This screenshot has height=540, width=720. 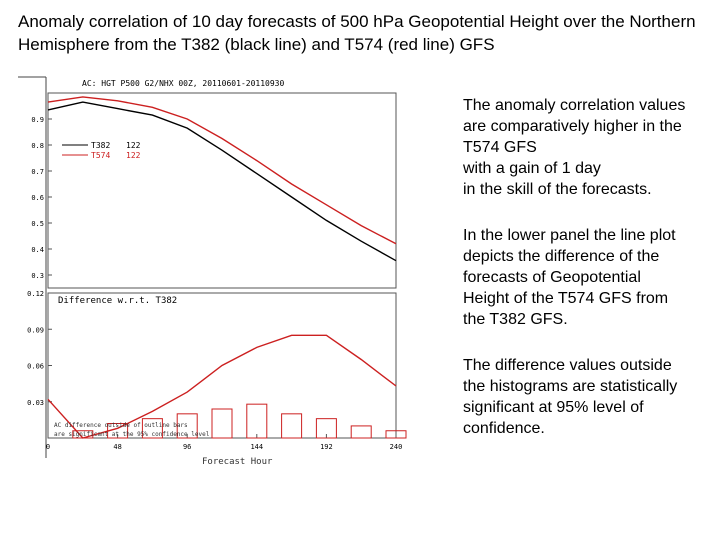 What do you see at coordinates (566, 298) in the screenshot?
I see `note-line: Height of the T574 GFS from` at bounding box center [566, 298].